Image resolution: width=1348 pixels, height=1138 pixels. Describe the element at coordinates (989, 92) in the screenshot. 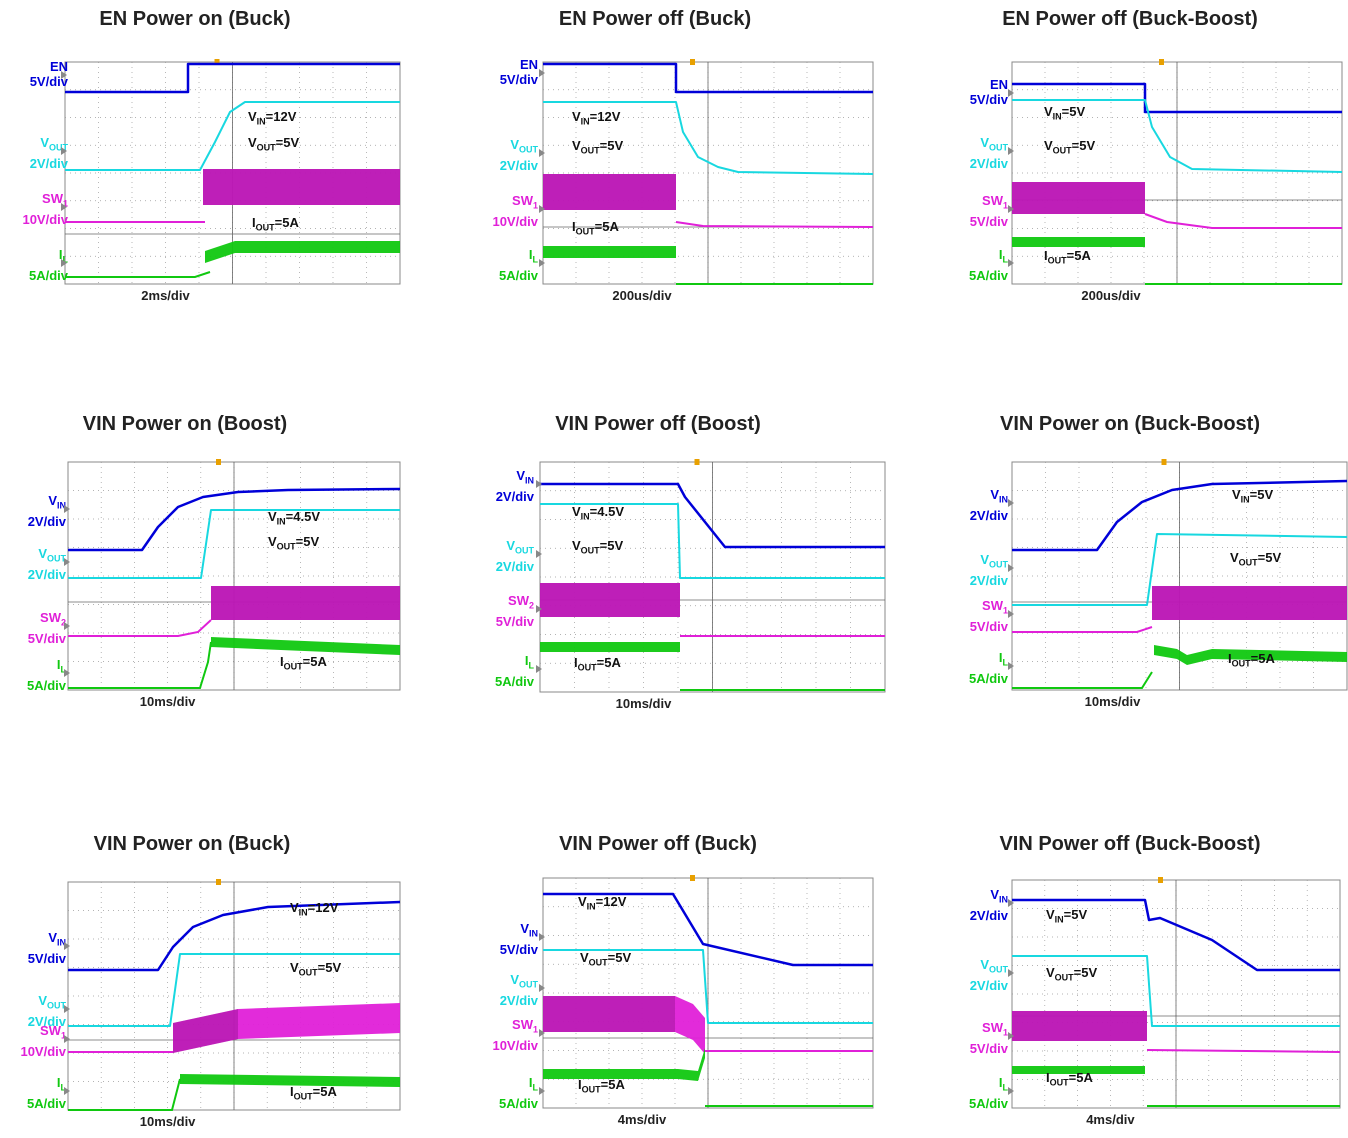

I see `channel-label-ch_blue: EN 5V/div` at that location.